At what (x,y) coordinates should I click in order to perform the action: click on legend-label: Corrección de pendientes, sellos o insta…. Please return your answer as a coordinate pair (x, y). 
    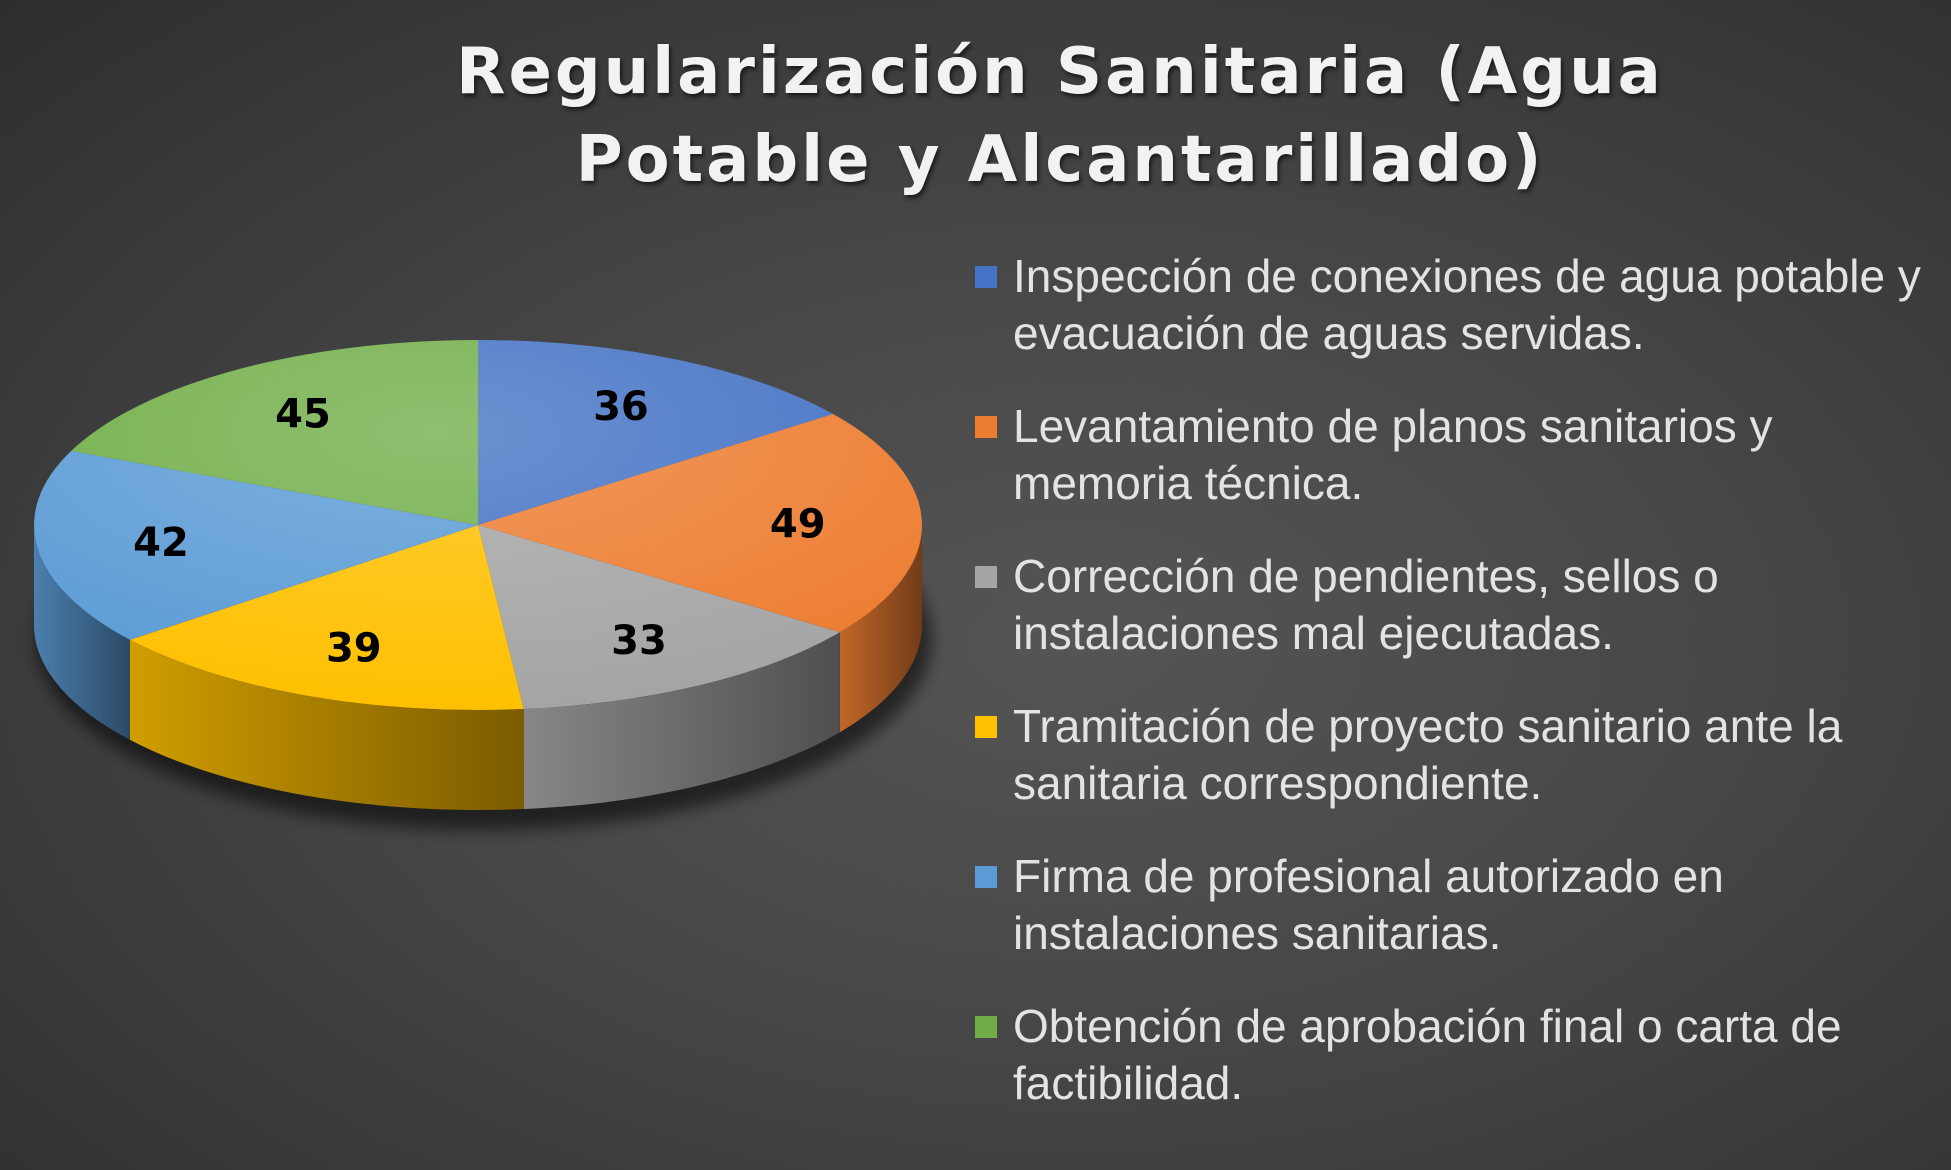
    Looking at the image, I should click on (1366, 604).